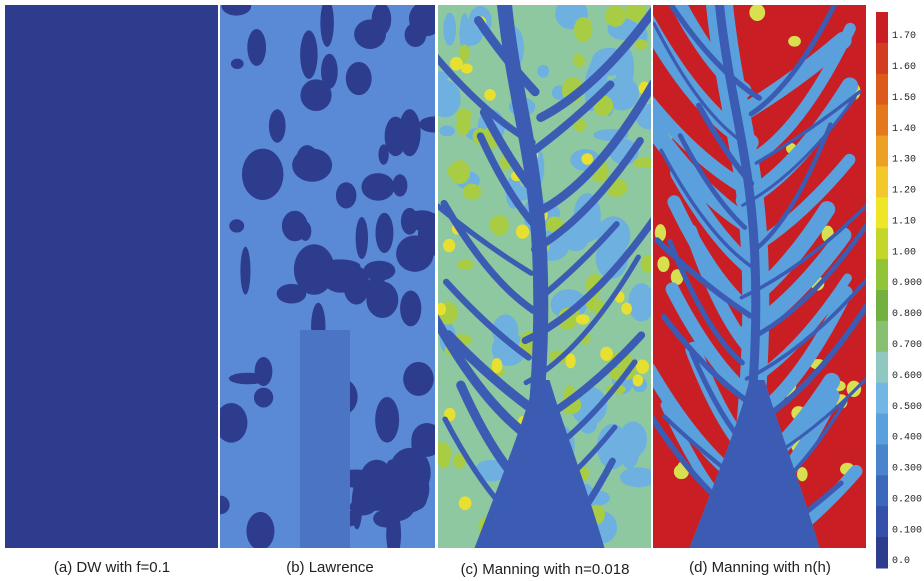 The height and width of the screenshot is (581, 924). I want to click on caption: (c) Manning with n=0.018, so click(545, 569).